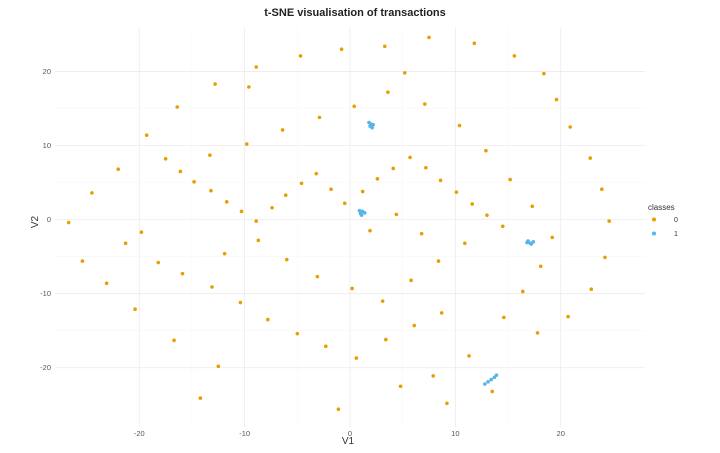 Image resolution: width=720 pixels, height=453 pixels. Describe the element at coordinates (244, 433) in the screenshot. I see `x-tick-label: -10` at that location.